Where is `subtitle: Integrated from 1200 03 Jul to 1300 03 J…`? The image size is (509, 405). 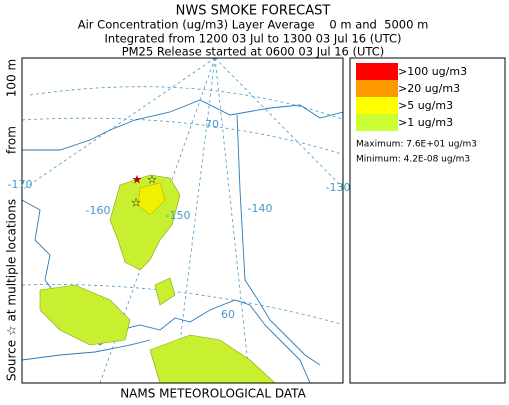 subtitle: Integrated from 1200 03 Jul to 1300 03 J… is located at coordinates (252, 39).